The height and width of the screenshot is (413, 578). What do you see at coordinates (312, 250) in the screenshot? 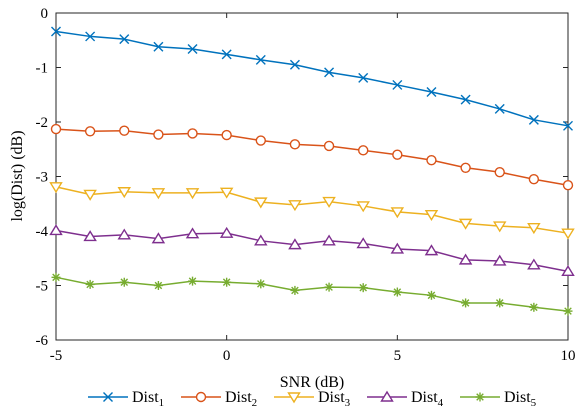
I see `series-dist4` at bounding box center [312, 250].